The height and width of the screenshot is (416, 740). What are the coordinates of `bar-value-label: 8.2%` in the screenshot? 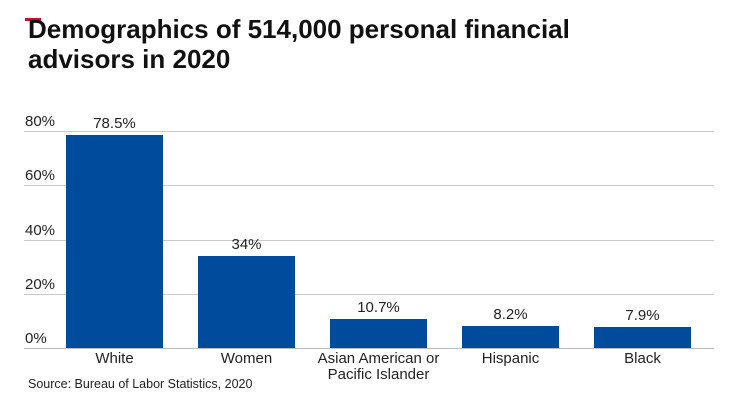 It's located at (510, 314).